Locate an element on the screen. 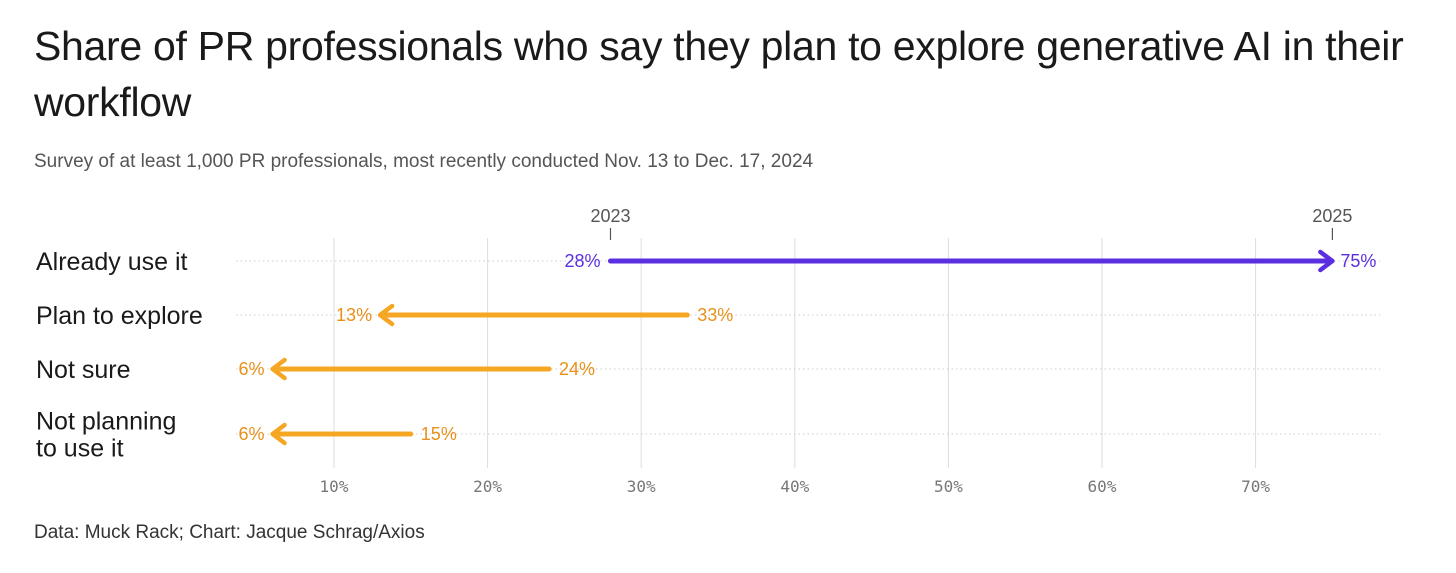  category-label: Not sure is located at coordinates (83, 370).